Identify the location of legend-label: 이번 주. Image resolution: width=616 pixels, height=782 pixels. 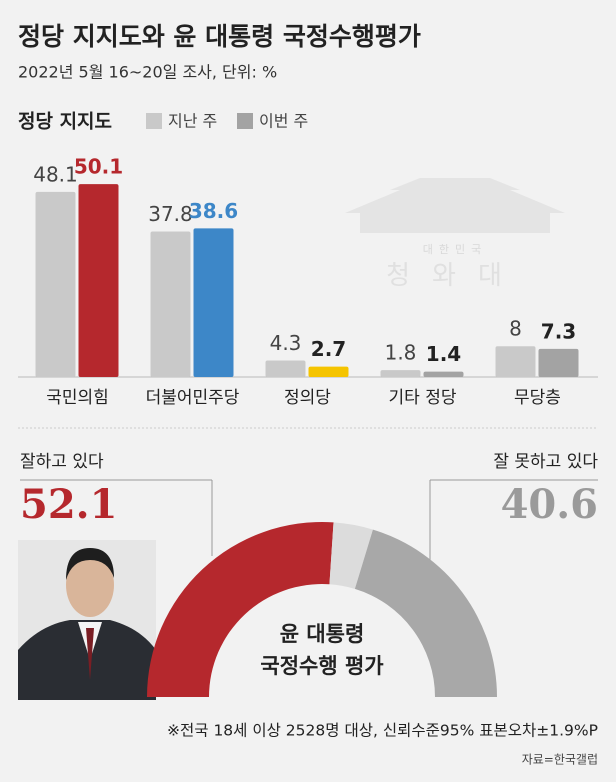
(283, 121).